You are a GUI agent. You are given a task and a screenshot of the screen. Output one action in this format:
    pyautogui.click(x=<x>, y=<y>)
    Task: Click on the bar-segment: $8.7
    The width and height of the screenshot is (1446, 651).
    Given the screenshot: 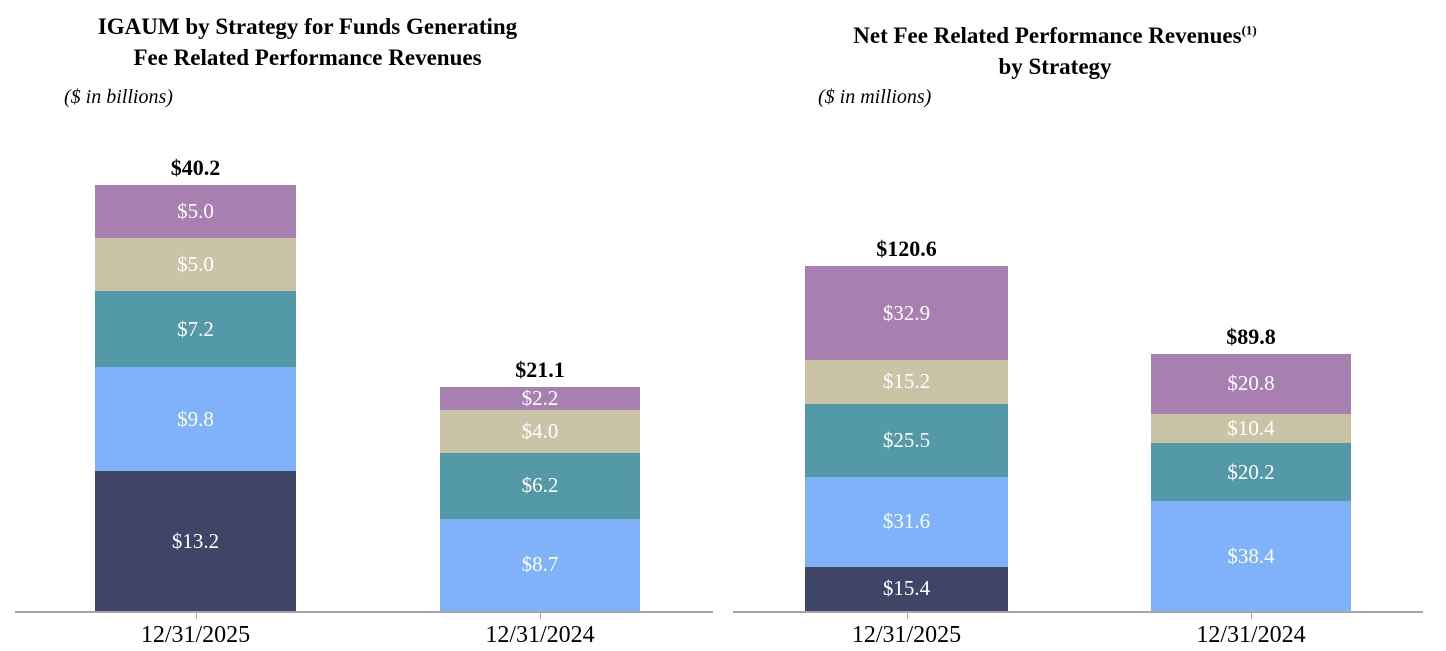 What is the action you would take?
    pyautogui.click(x=540, y=564)
    